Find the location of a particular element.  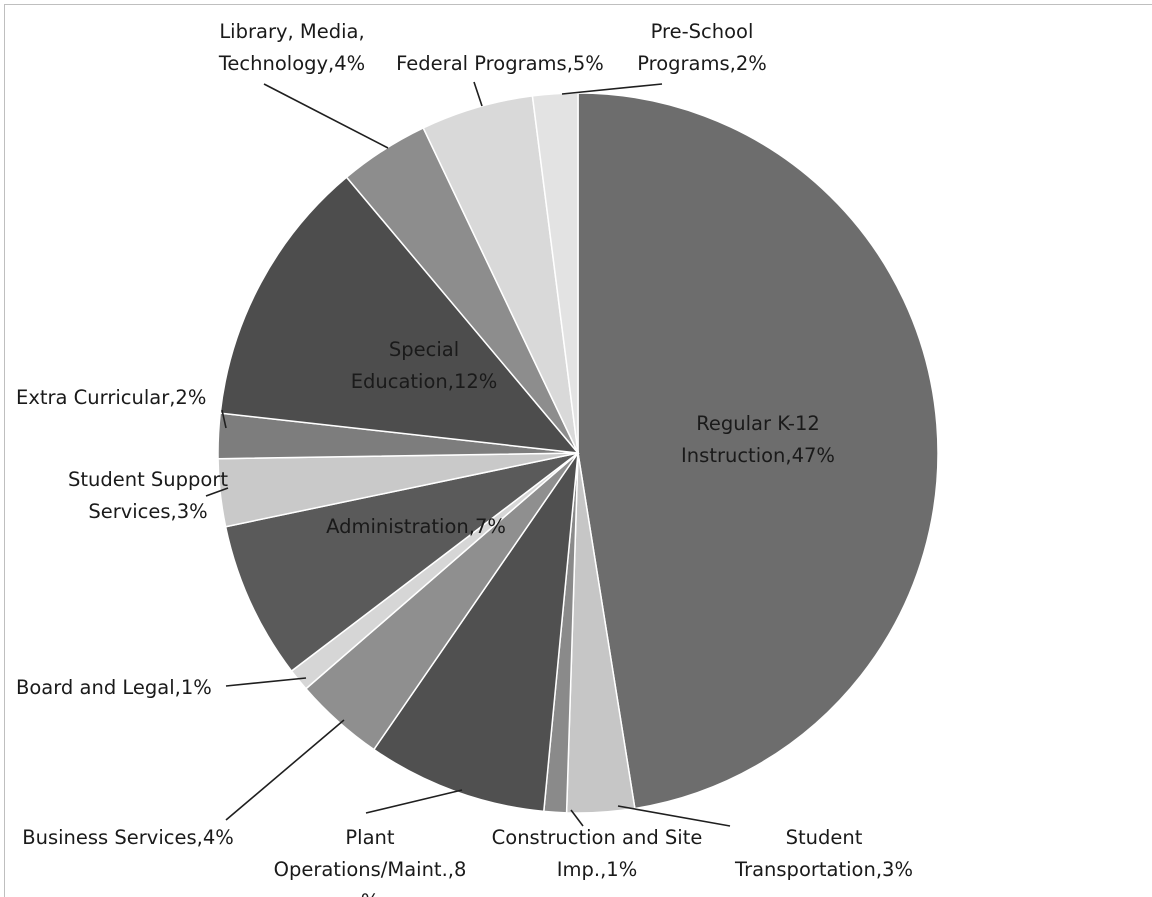

slice-label-line: Board and Legal,1% is located at coordinates (114, 687).